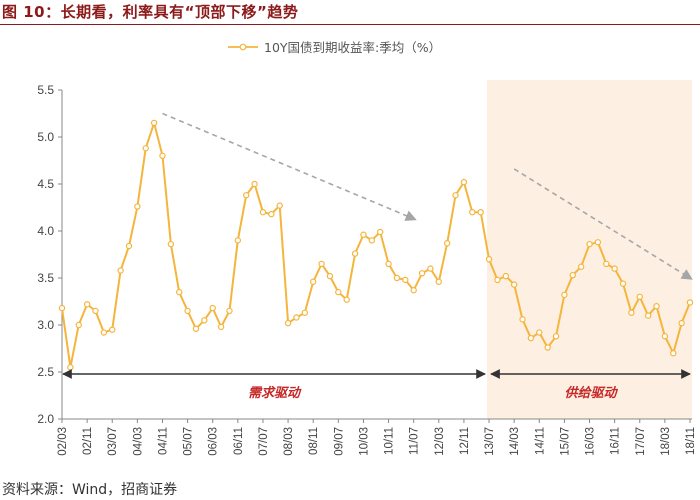  I want to click on x-tick-label: 07/07, so click(264, 441).